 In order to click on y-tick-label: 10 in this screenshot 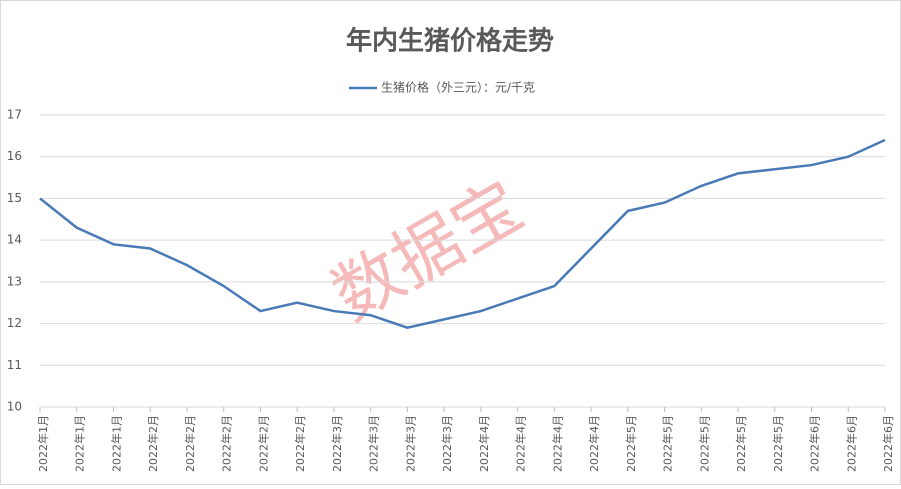, I will do `click(14, 407)`.